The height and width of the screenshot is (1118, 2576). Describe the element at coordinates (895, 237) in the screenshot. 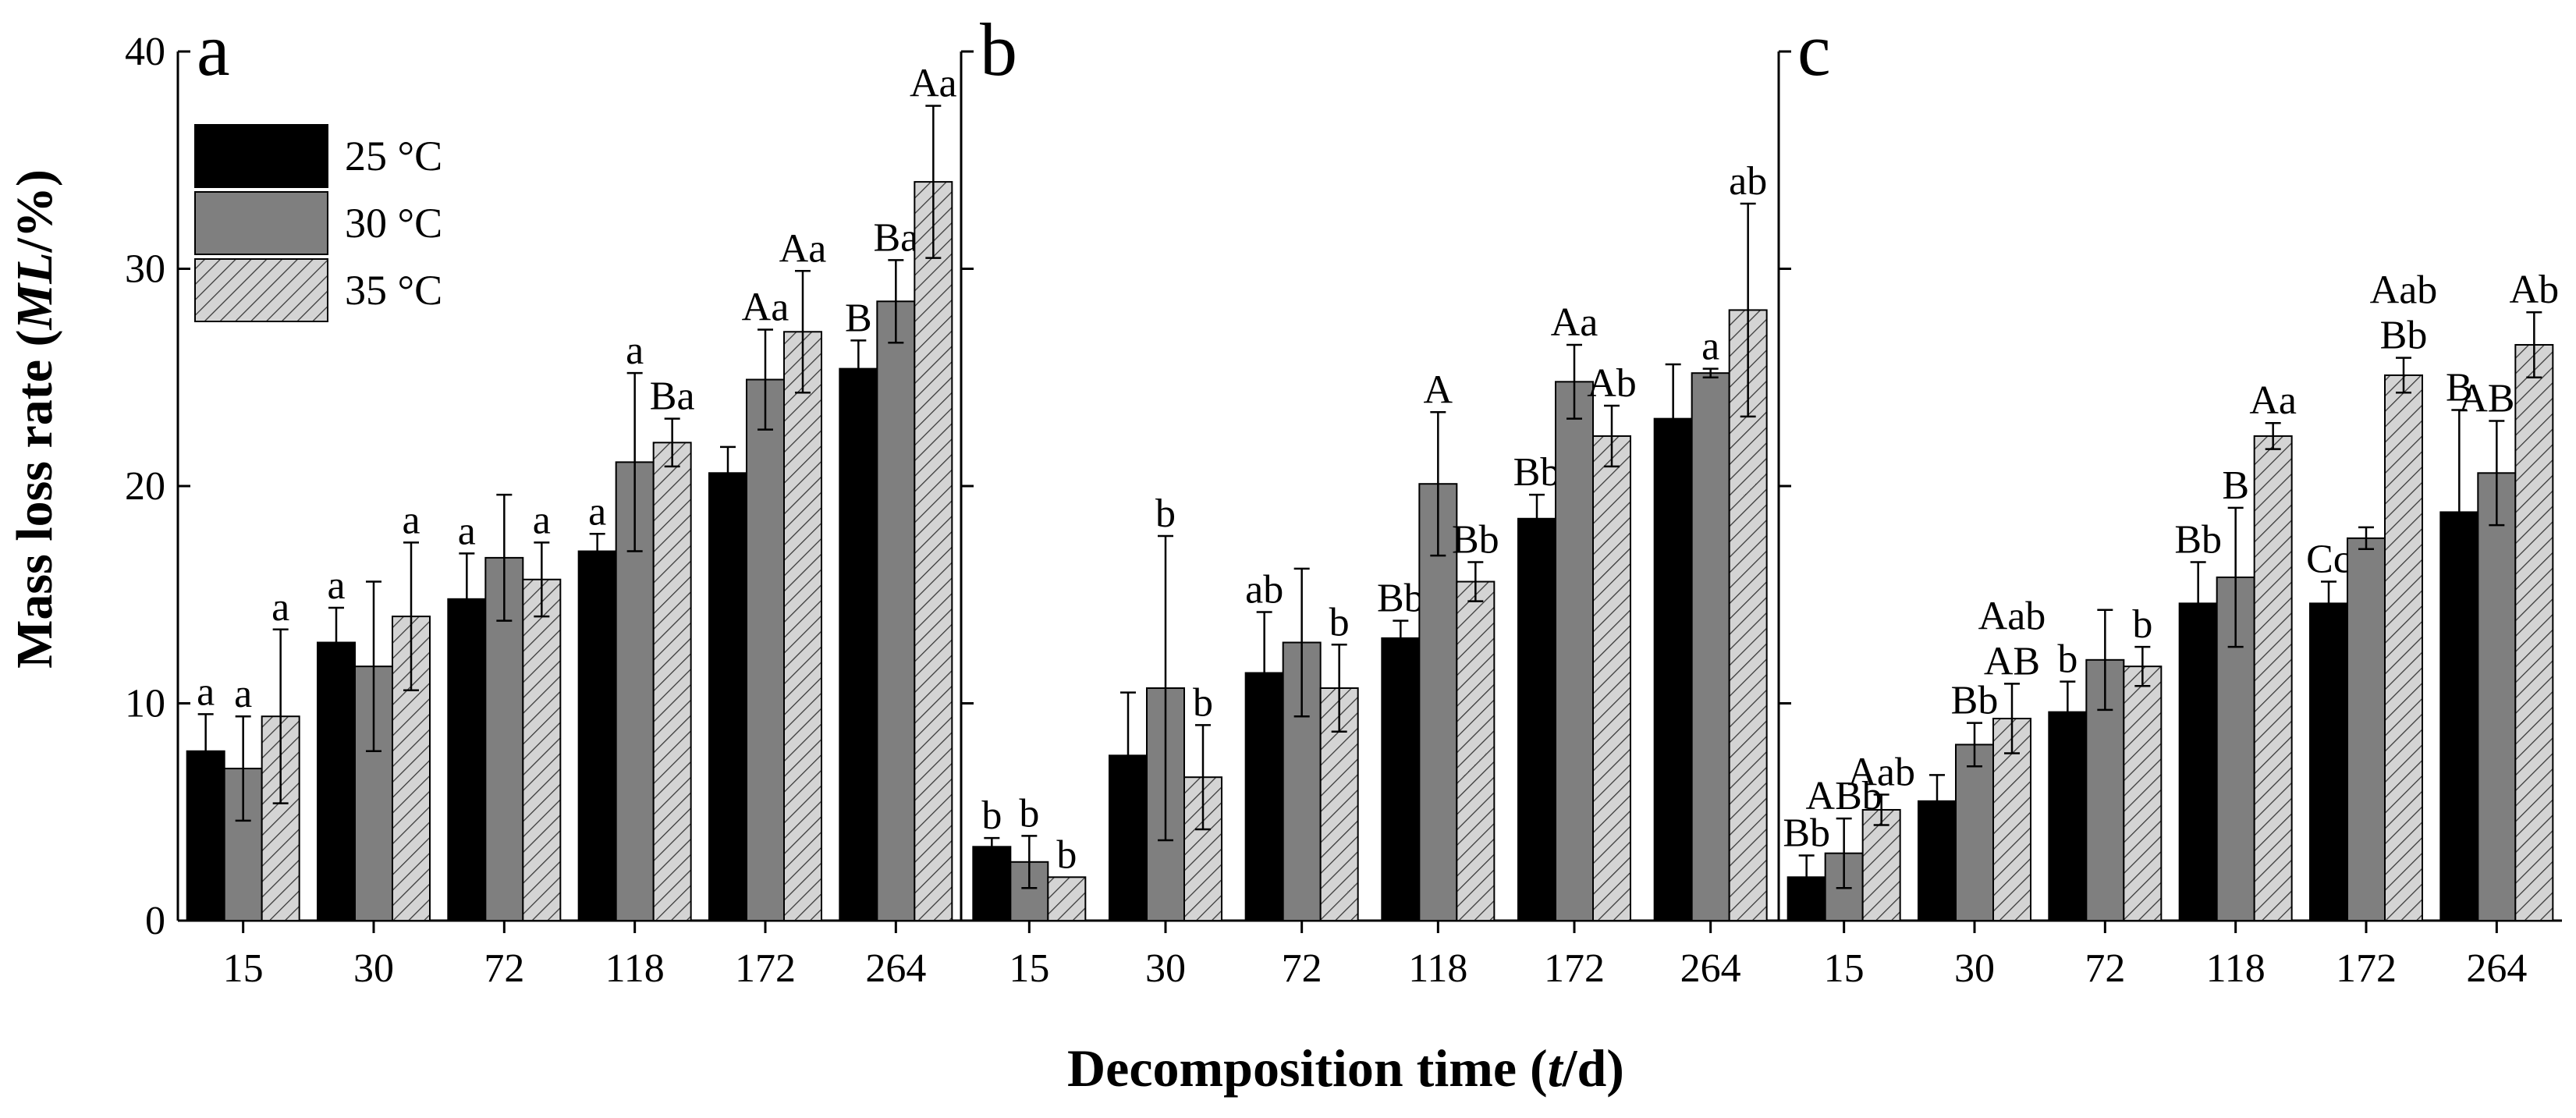

I see `significance-label: Ba` at that location.